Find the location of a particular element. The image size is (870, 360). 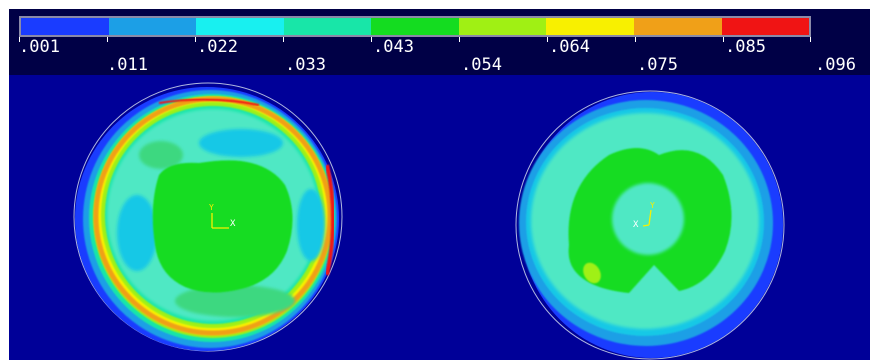

contour-core is located at coordinates (222, 226).